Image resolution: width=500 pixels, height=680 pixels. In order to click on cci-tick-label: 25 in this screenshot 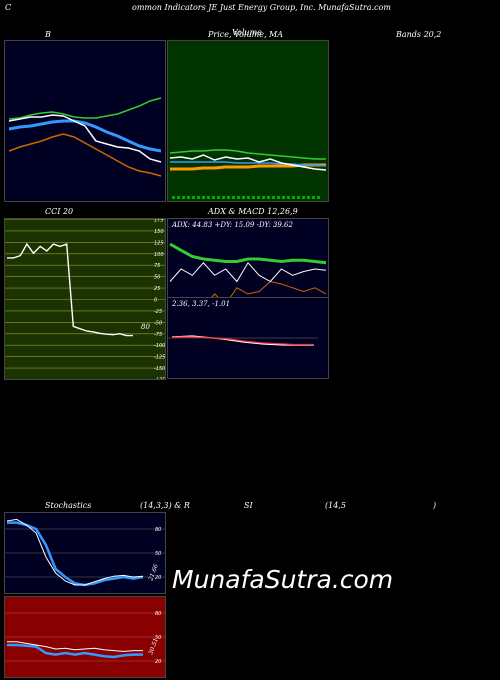, I will do `click(157, 289)`.